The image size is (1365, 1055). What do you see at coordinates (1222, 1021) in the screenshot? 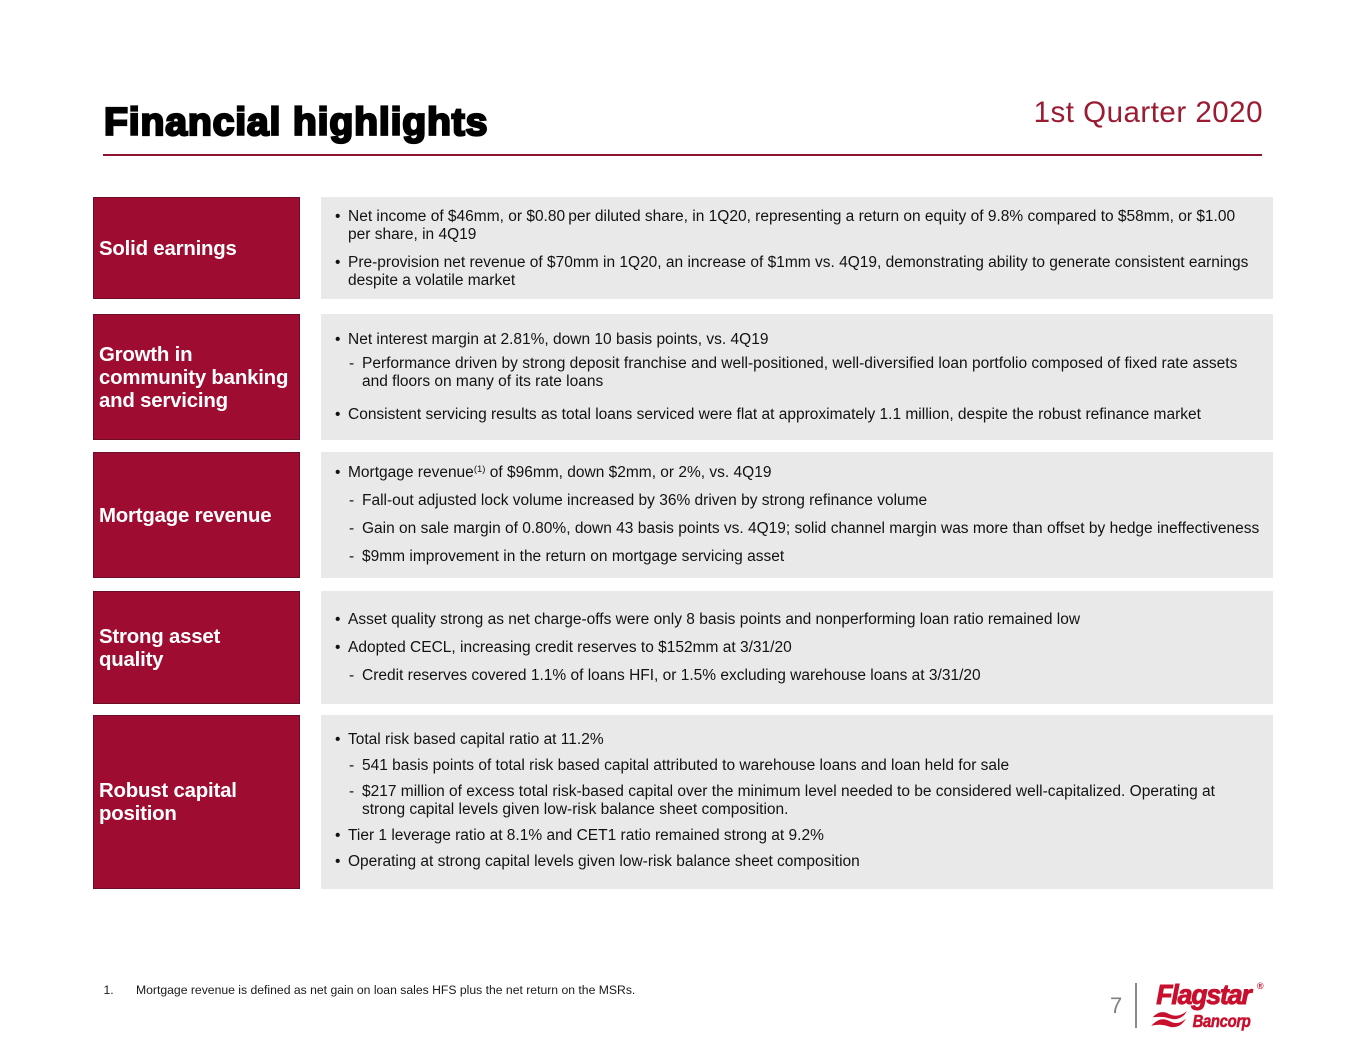
I see `svg-text: Bancorp` at bounding box center [1222, 1021].